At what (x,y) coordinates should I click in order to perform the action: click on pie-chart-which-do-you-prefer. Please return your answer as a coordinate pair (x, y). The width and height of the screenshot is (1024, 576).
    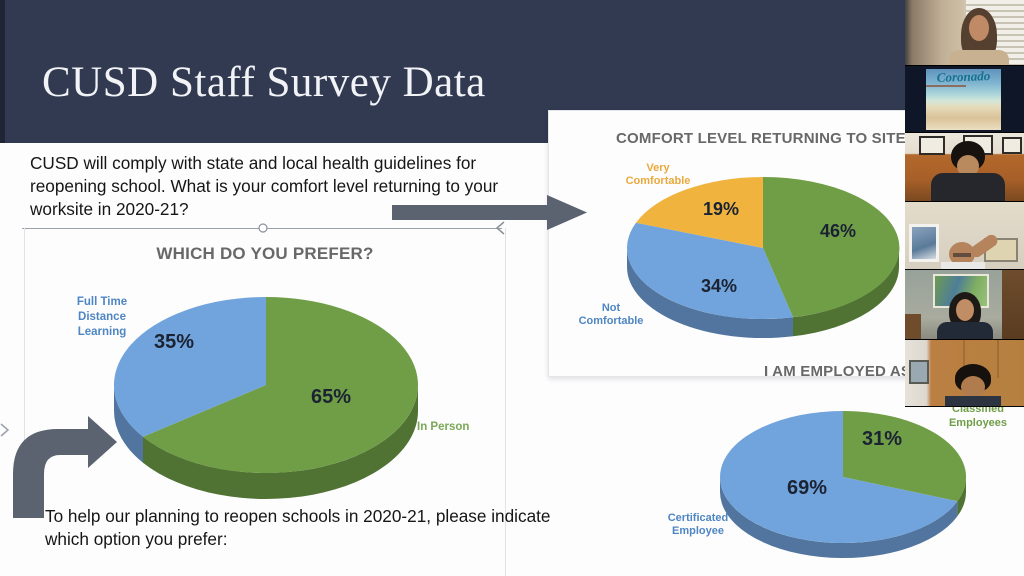
    Looking at the image, I should click on (266, 397).